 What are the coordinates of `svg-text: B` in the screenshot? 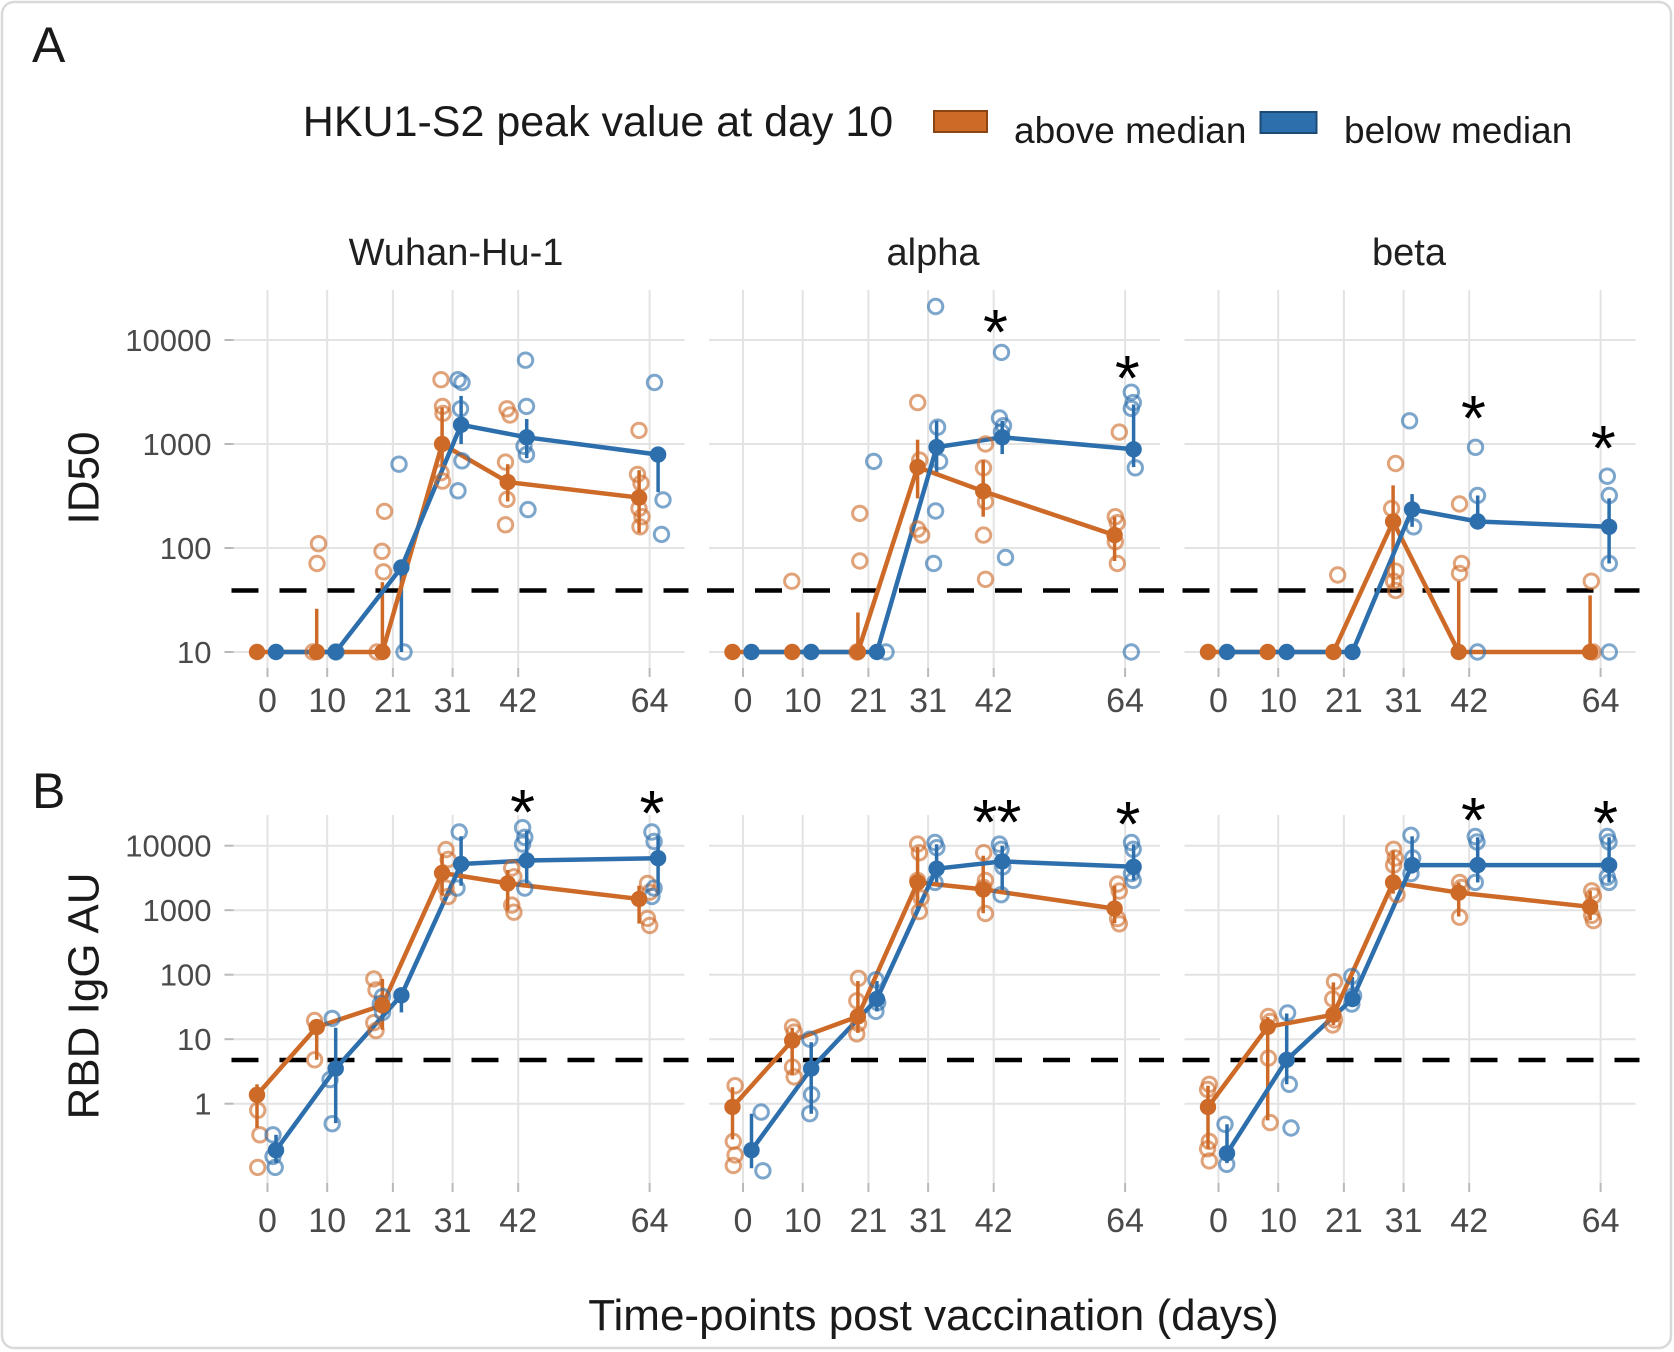 It's located at (48, 791).